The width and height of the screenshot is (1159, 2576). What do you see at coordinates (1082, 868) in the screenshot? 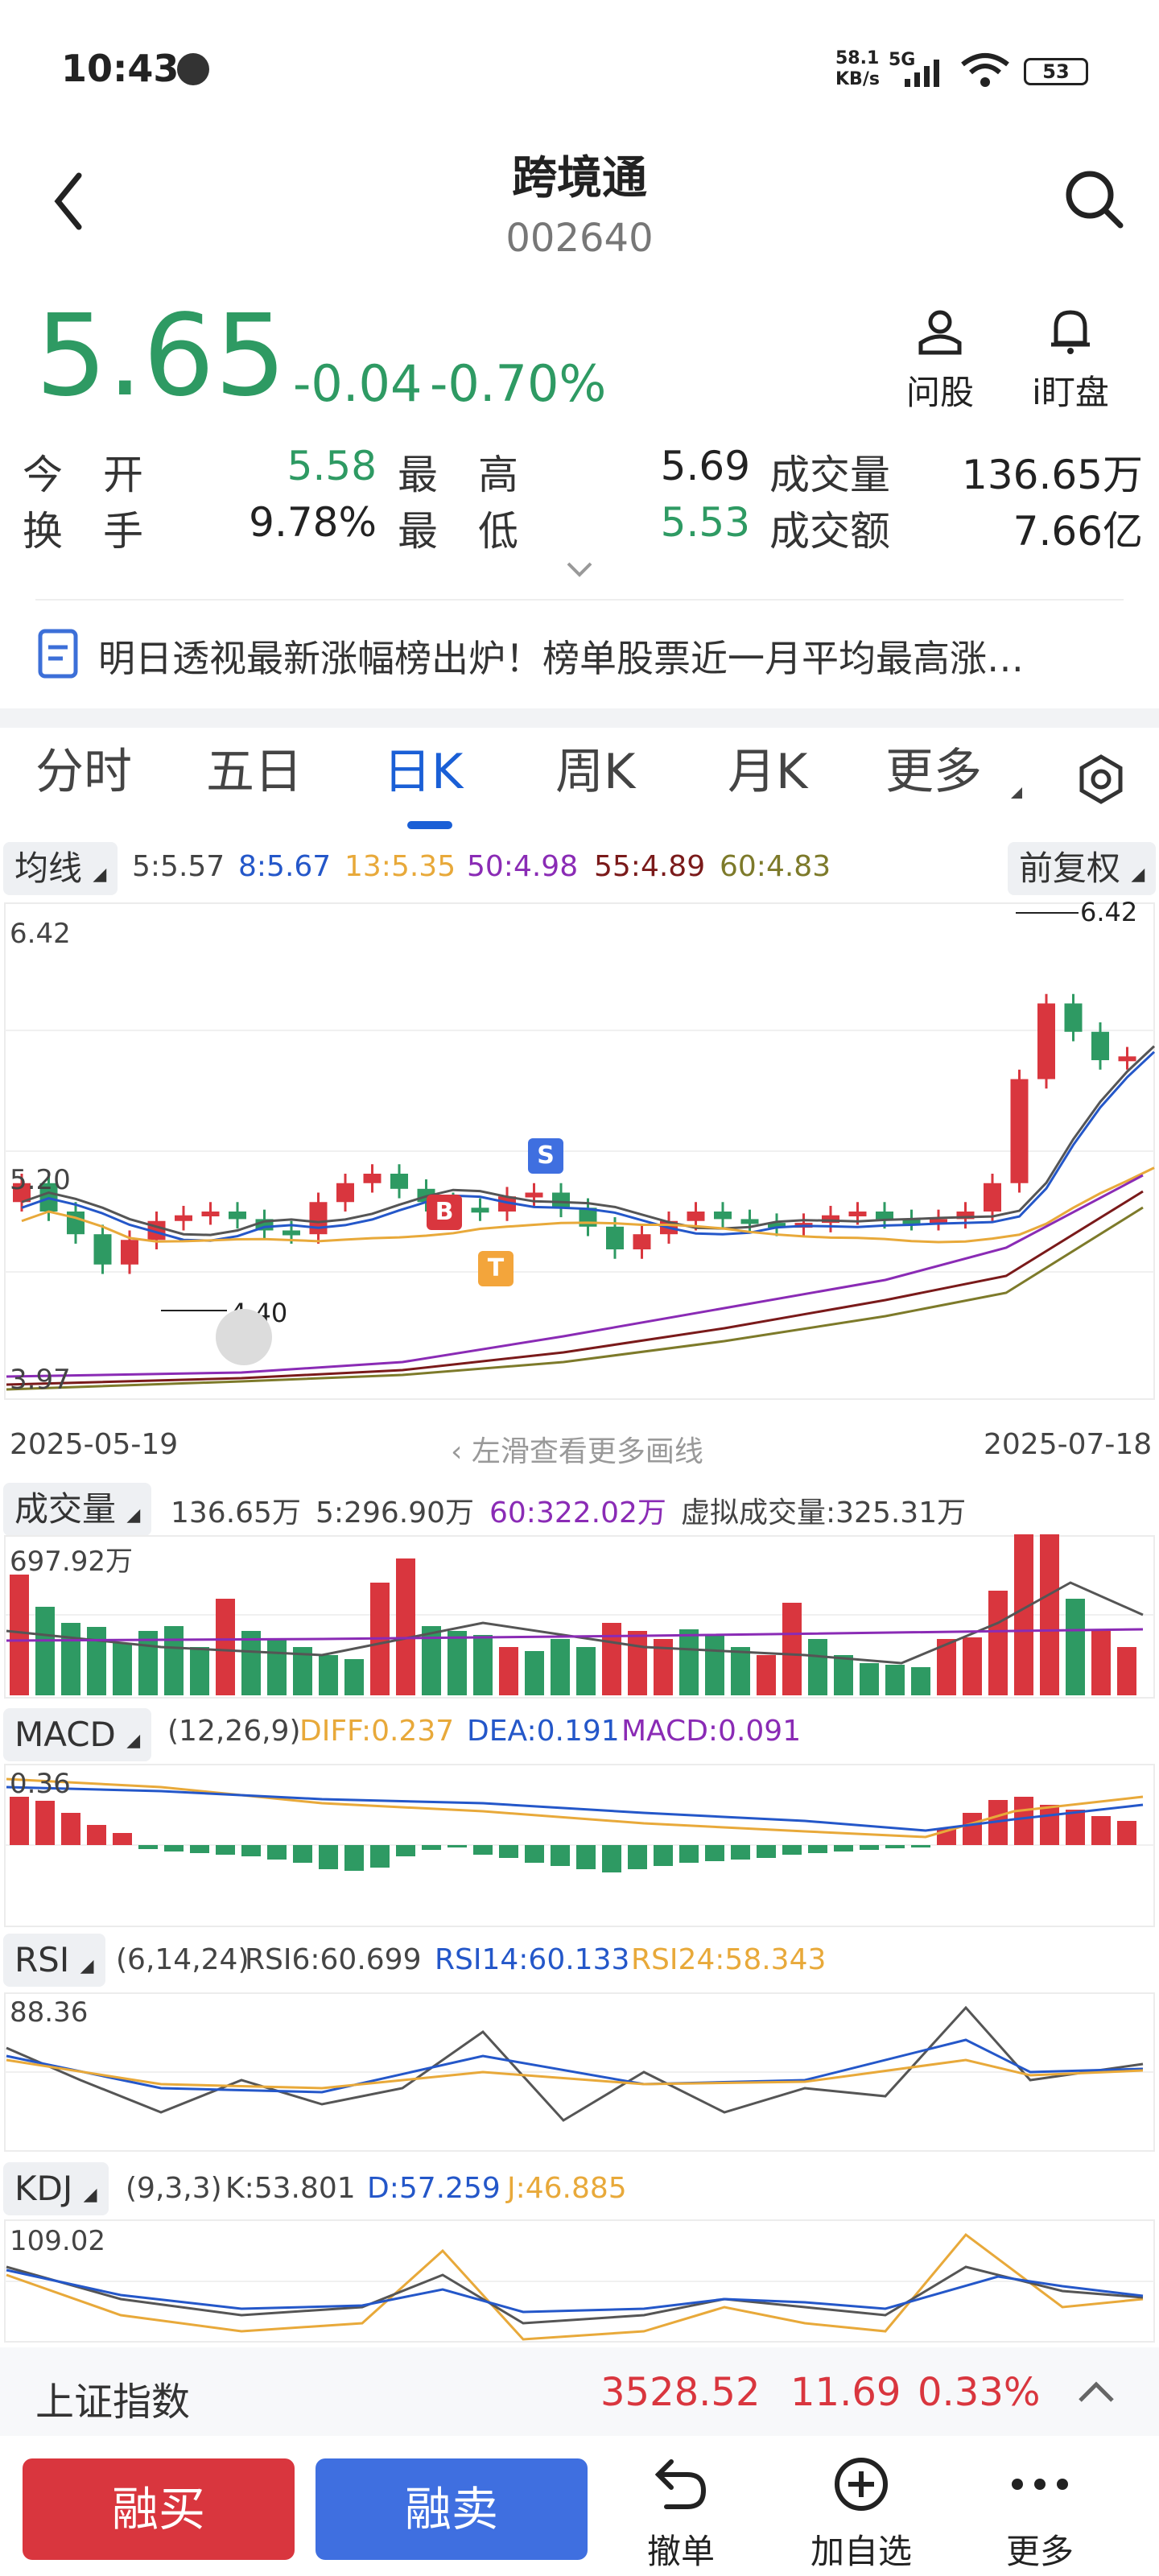
I see `adjust-button: 前复权 ◢` at bounding box center [1082, 868].